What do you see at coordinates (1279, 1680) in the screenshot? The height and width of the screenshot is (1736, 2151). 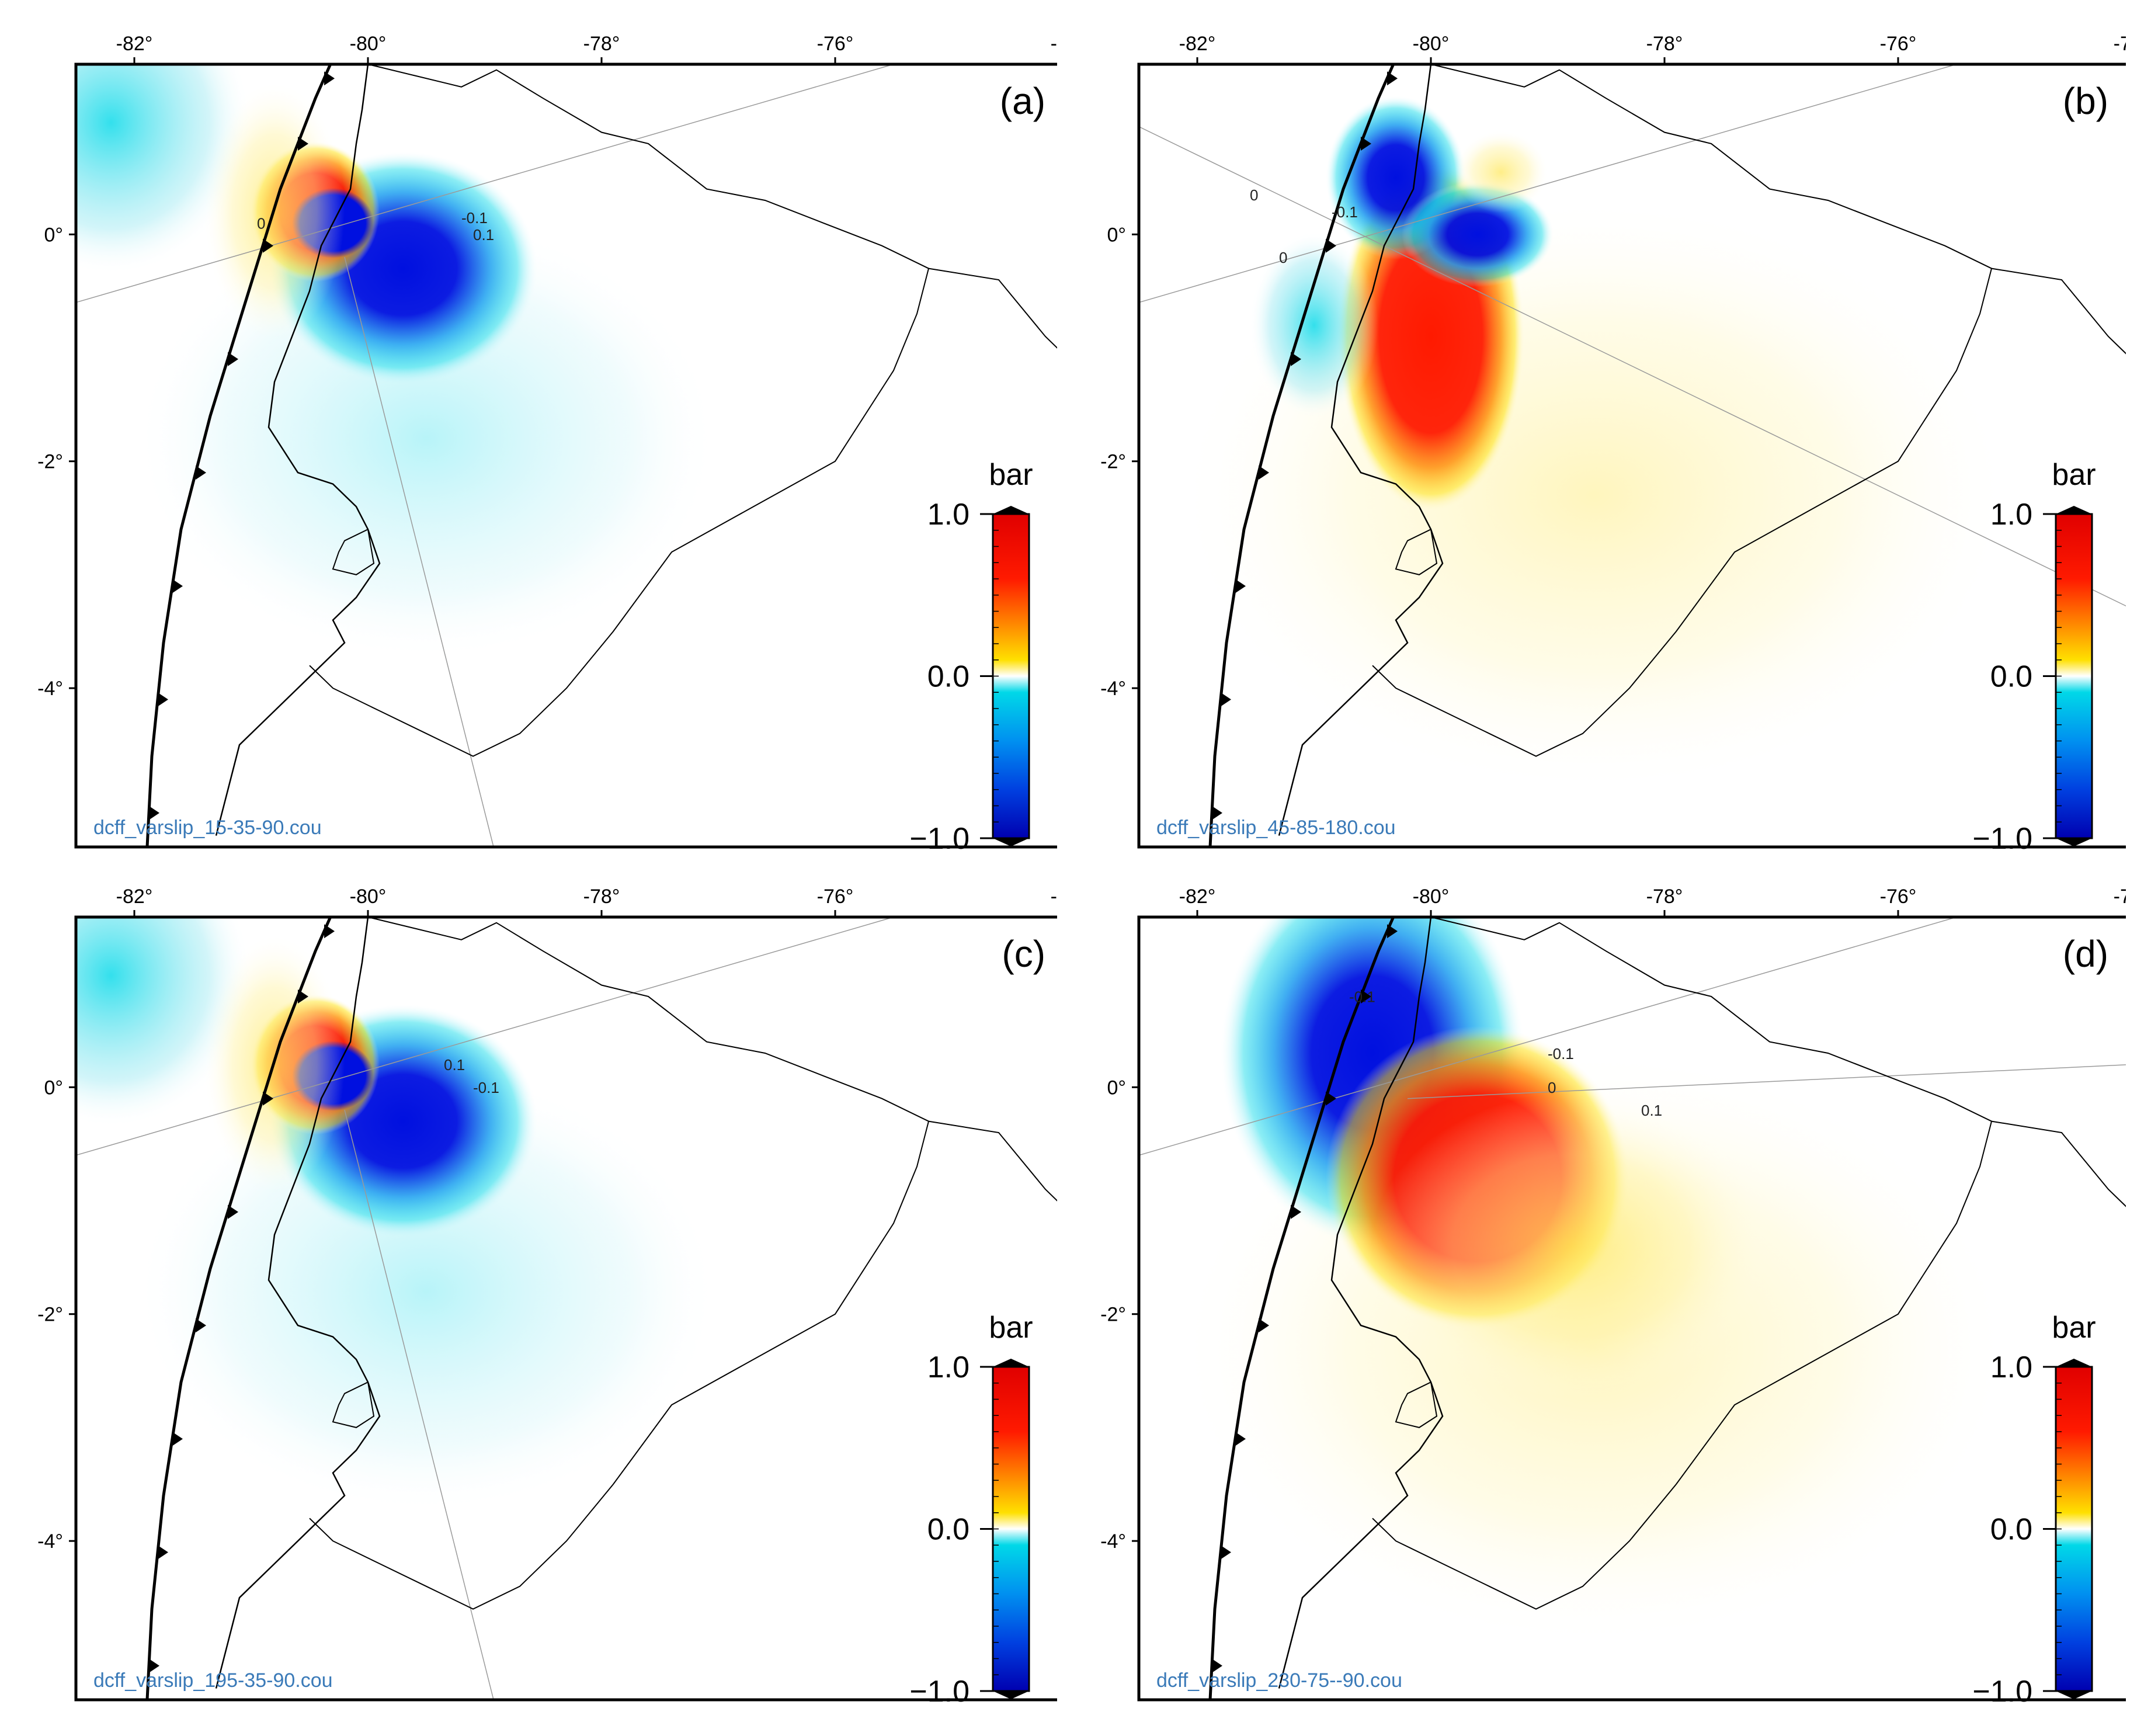 I see `source-file-label: dcff_varslip_230-75--90.cou` at bounding box center [1279, 1680].